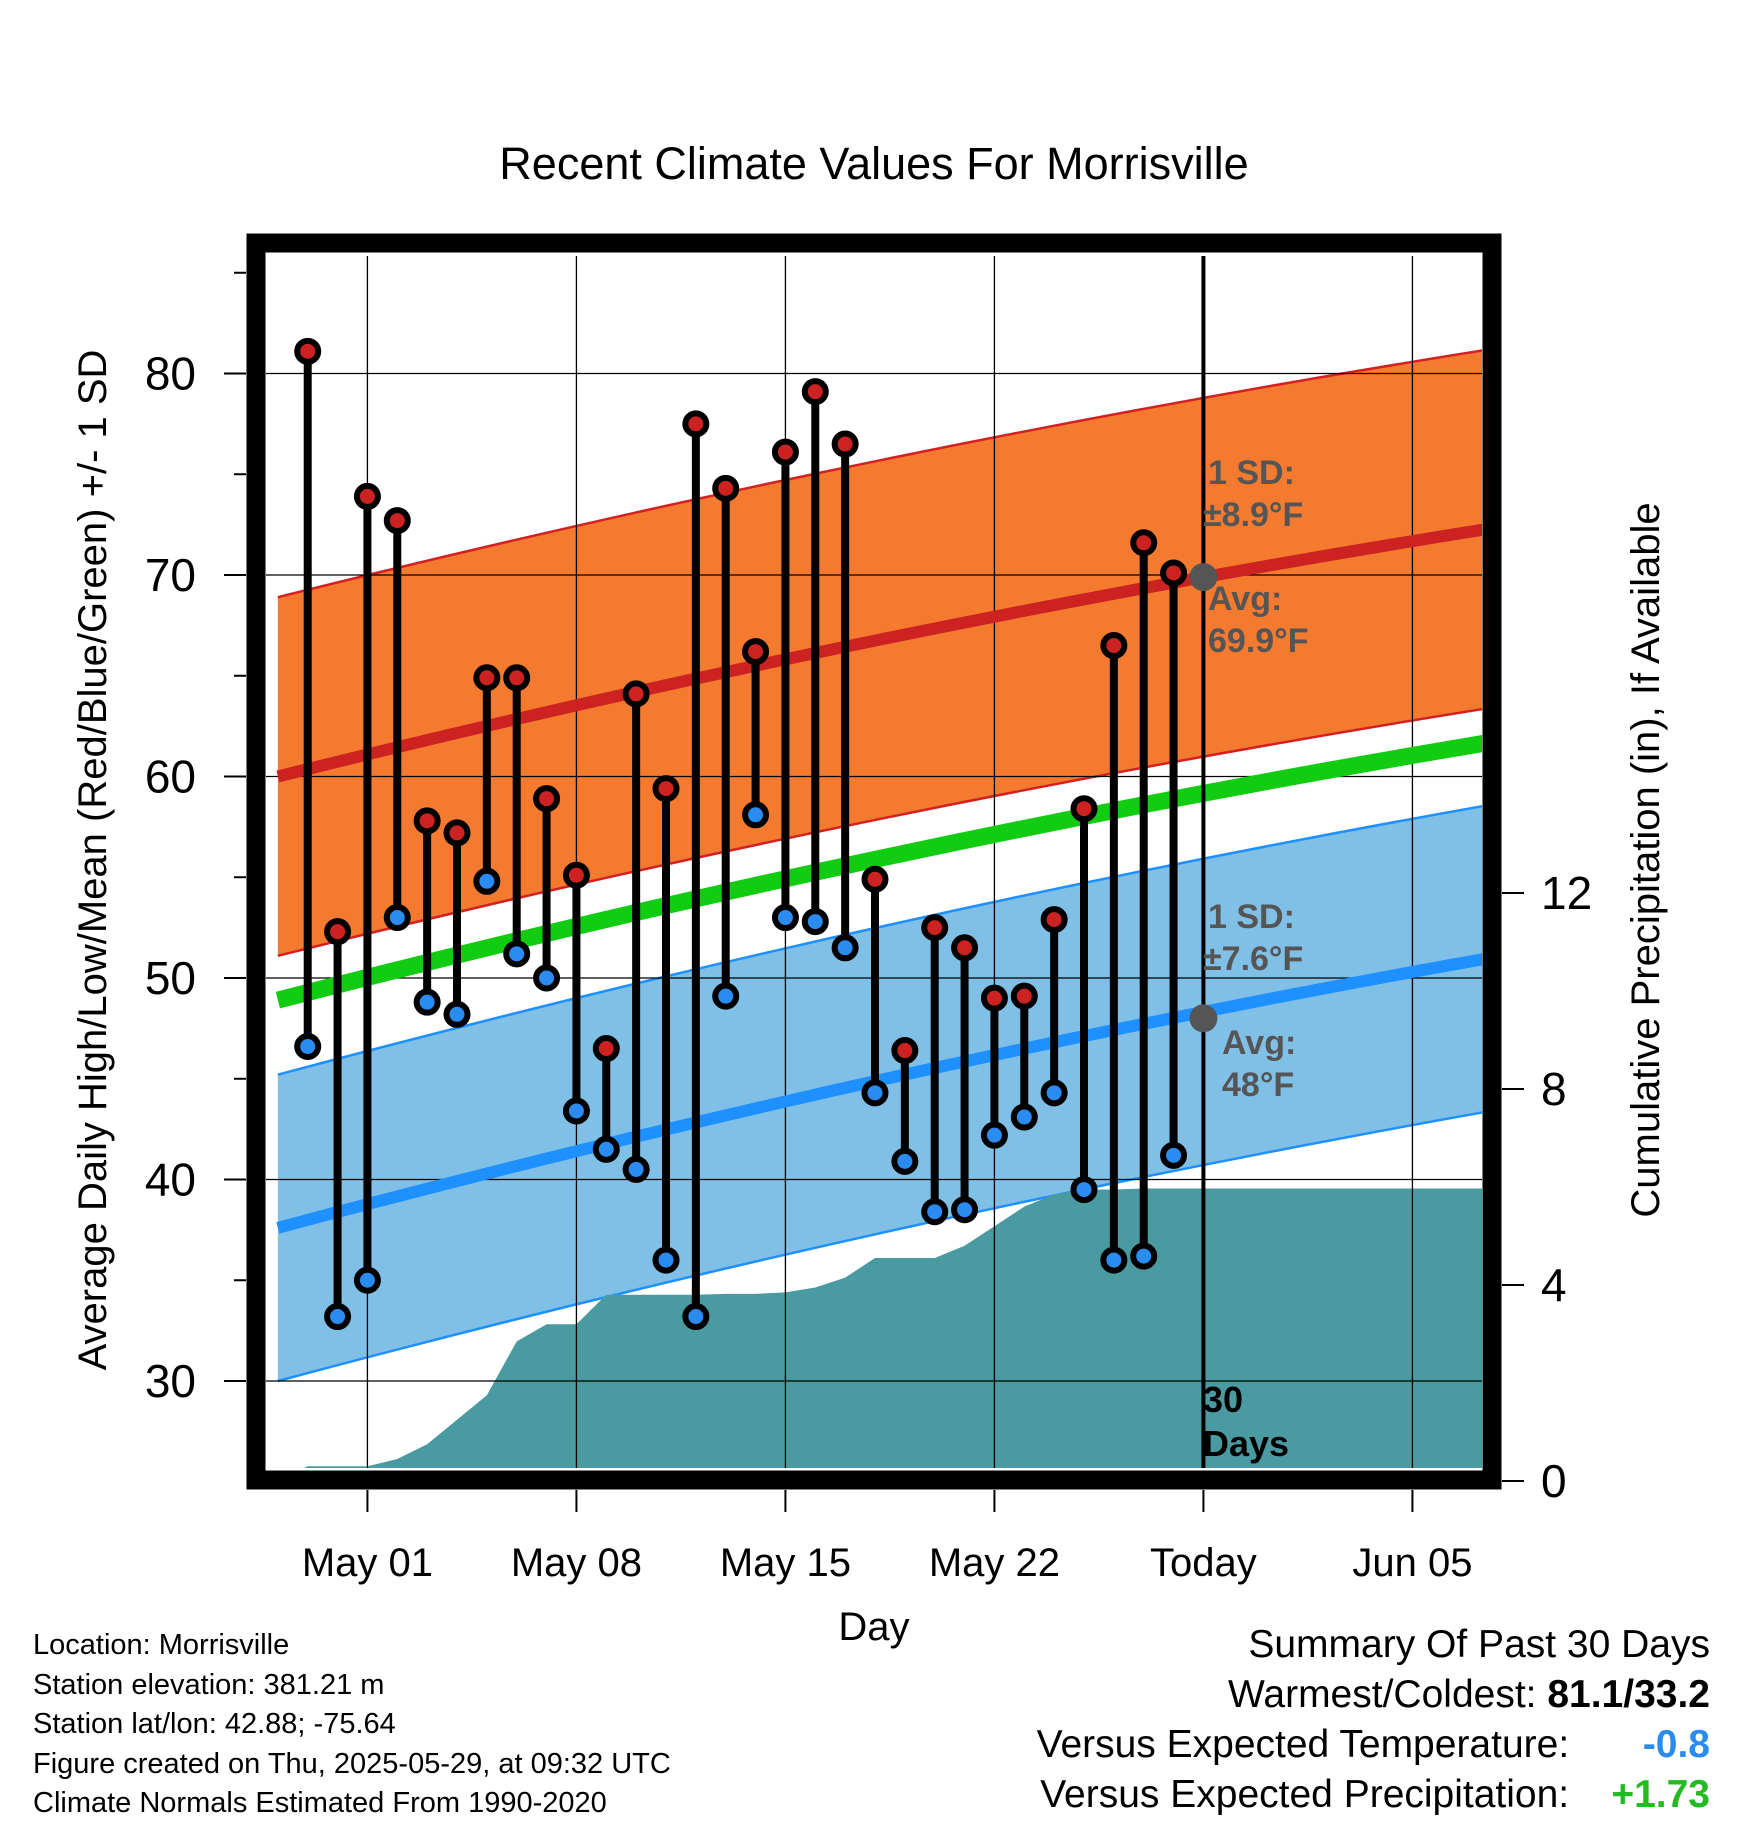 The height and width of the screenshot is (1828, 1748). I want to click on days-word-text: Days, so click(1246, 1443).